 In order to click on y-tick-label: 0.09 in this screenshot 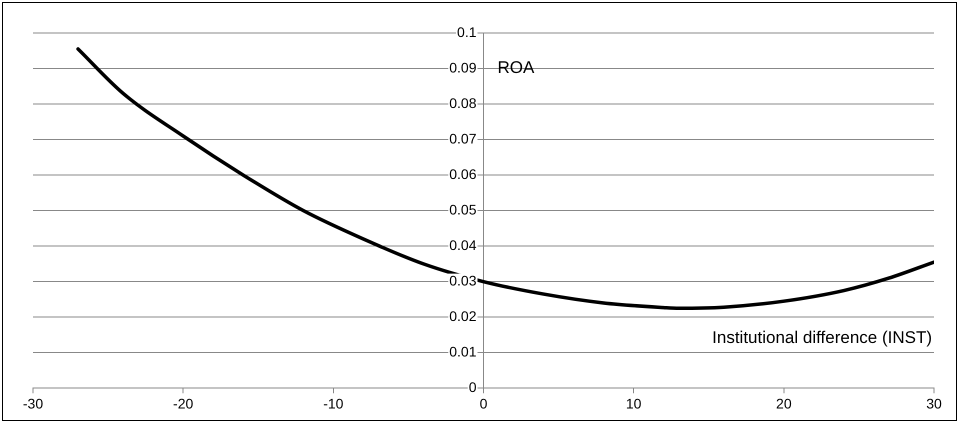, I will do `click(463, 67)`.